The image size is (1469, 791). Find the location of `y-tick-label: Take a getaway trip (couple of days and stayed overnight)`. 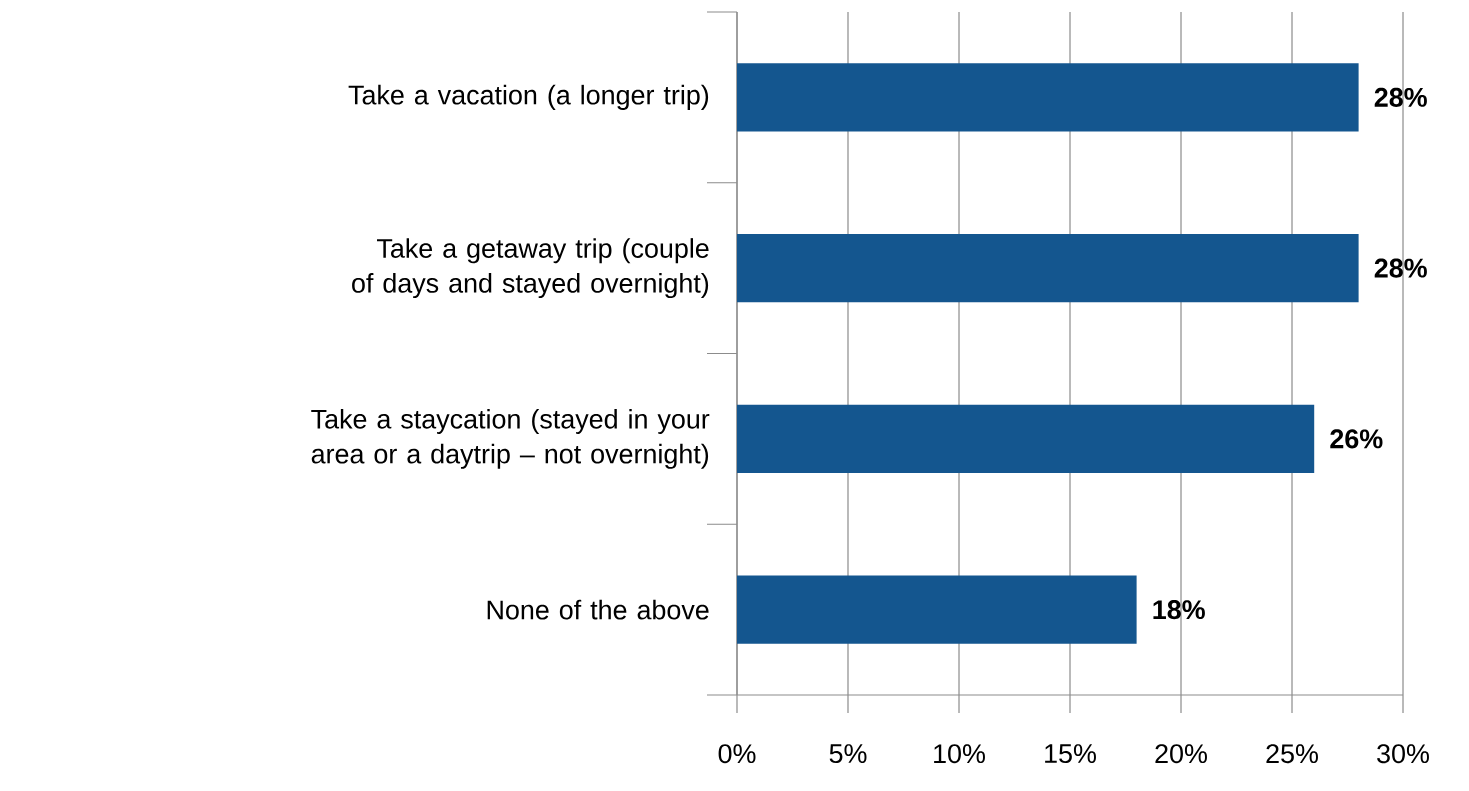

y-tick-label: Take a getaway trip (couple of days and stayed overnight) is located at coordinates (530, 268).